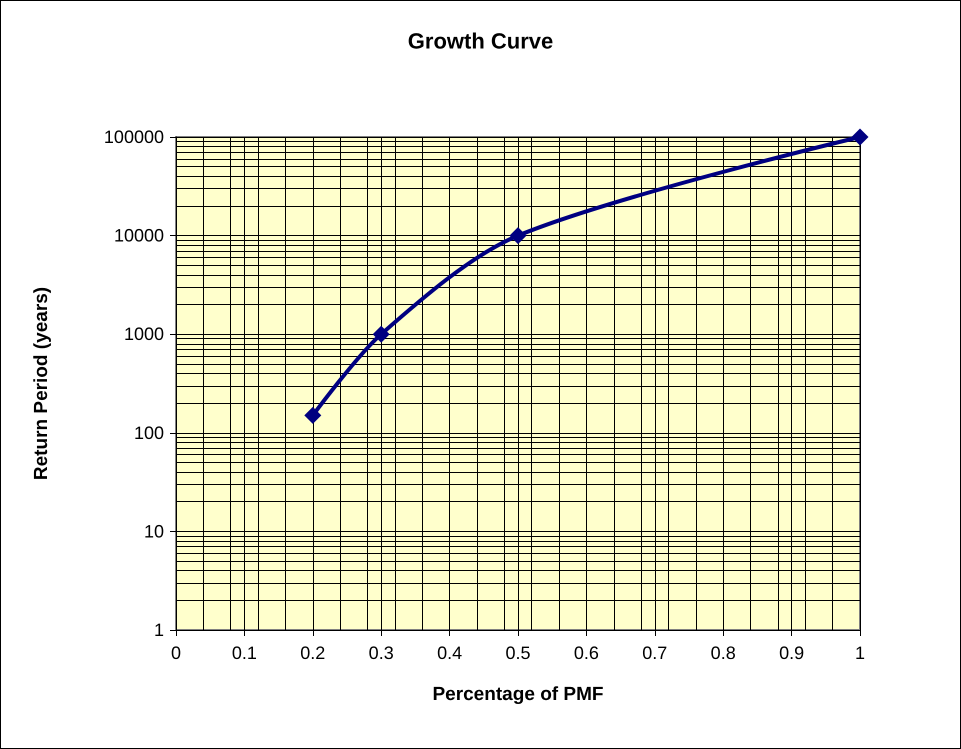 The height and width of the screenshot is (749, 961). I want to click on chart-title: Growth Curve, so click(481, 41).